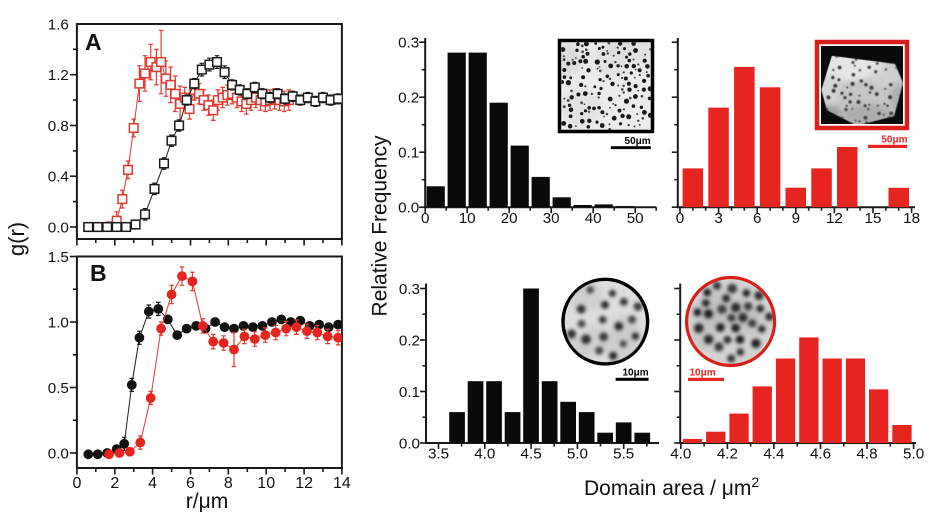  I want to click on svg-text: 4.5, so click(531, 454).